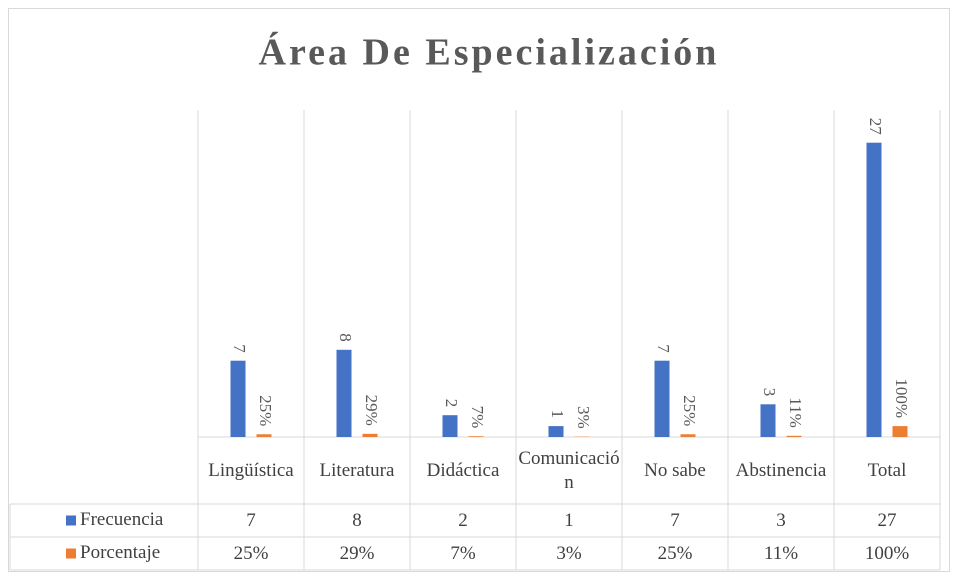 The image size is (959, 580). Describe the element at coordinates (122, 519) in the screenshot. I see `legend-label: Frecuencia` at that location.